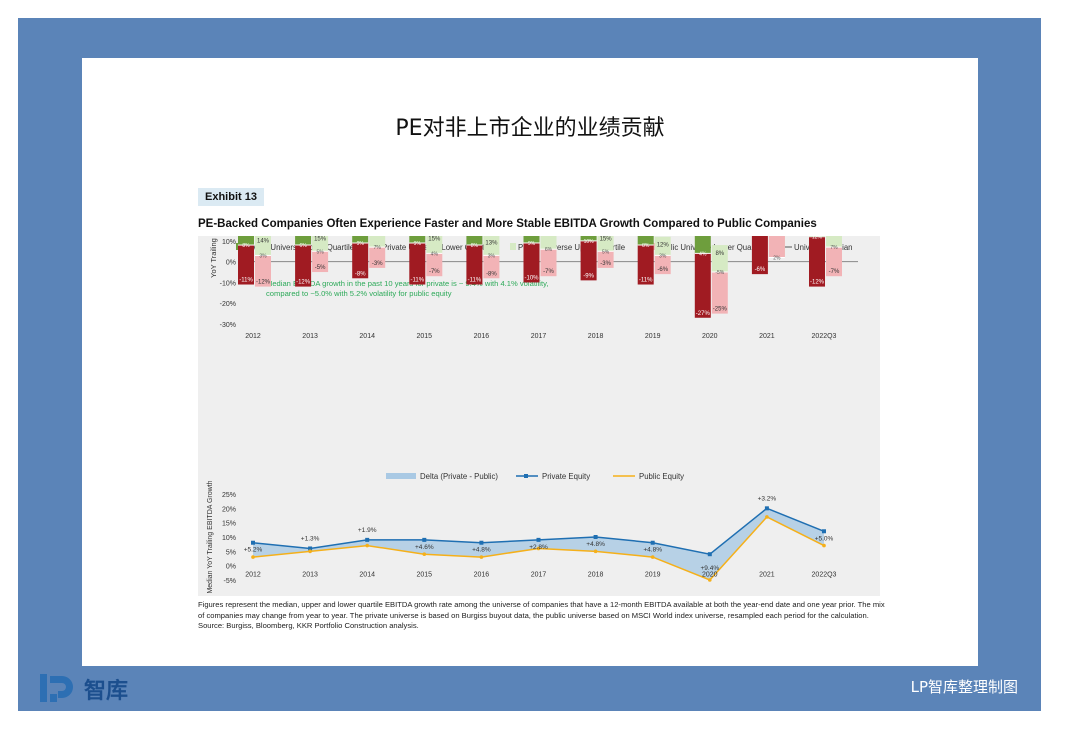 Image resolution: width=1080 pixels, height=730 pixels. Describe the element at coordinates (360, 274) in the screenshot. I see `data-label: -8%` at that location.